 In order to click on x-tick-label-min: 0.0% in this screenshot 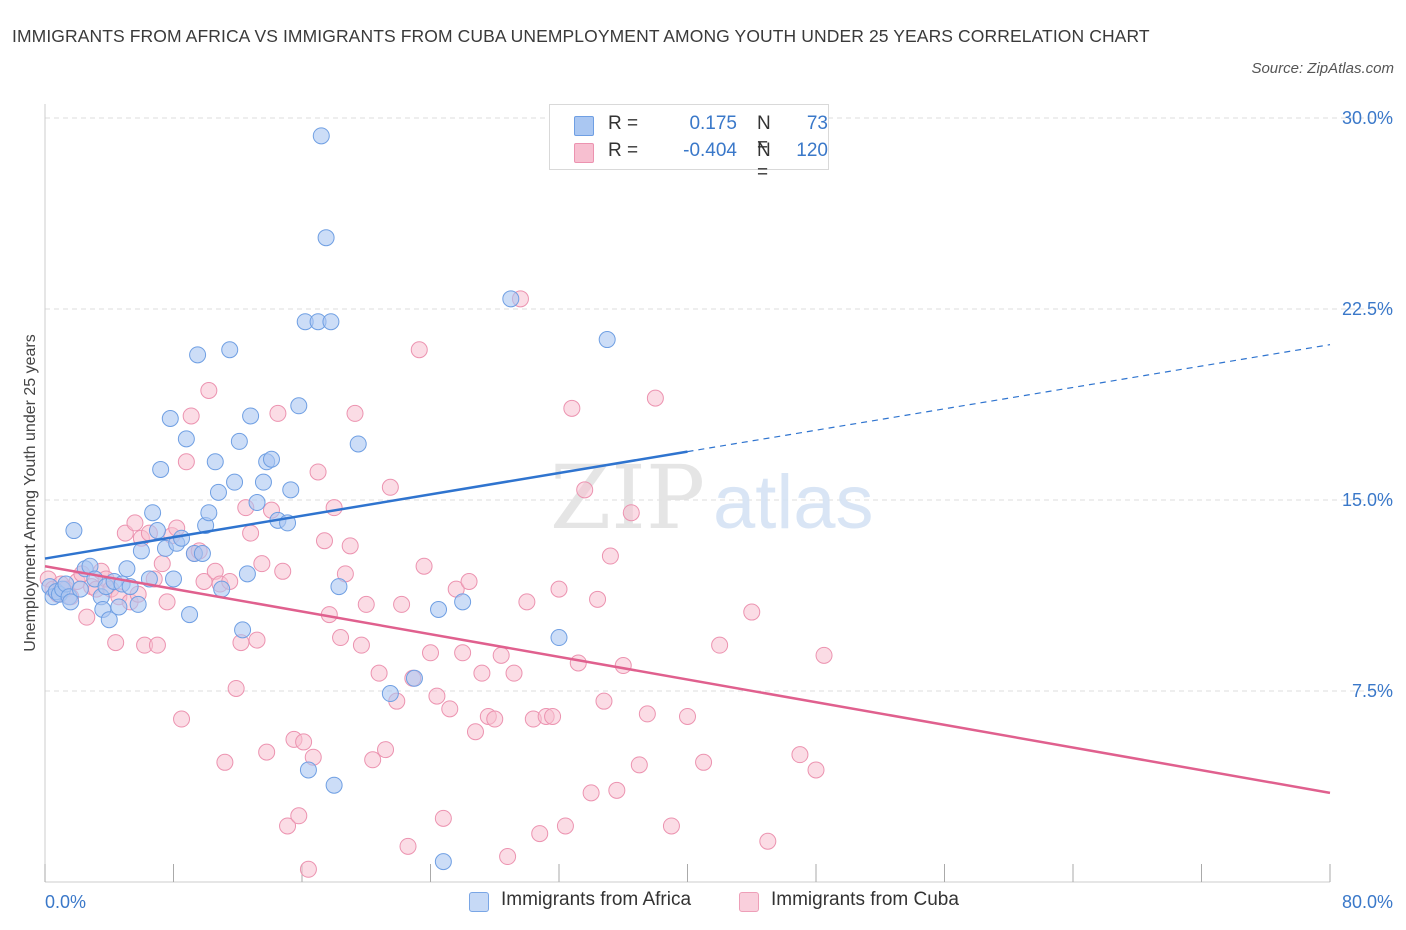, I will do `click(65, 902)`.